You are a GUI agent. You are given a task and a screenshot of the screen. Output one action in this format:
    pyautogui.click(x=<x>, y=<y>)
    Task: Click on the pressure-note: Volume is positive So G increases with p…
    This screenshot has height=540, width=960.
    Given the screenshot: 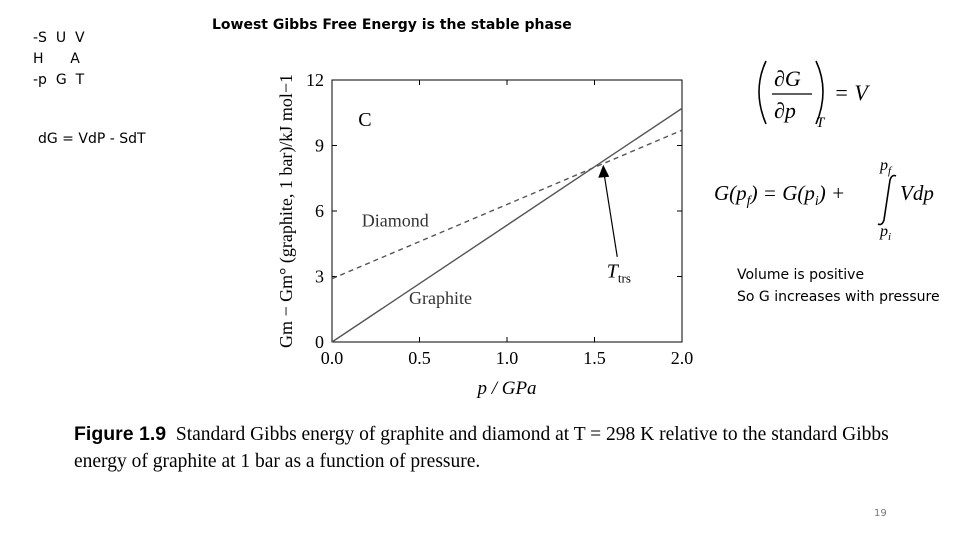 What is the action you would take?
    pyautogui.click(x=838, y=286)
    